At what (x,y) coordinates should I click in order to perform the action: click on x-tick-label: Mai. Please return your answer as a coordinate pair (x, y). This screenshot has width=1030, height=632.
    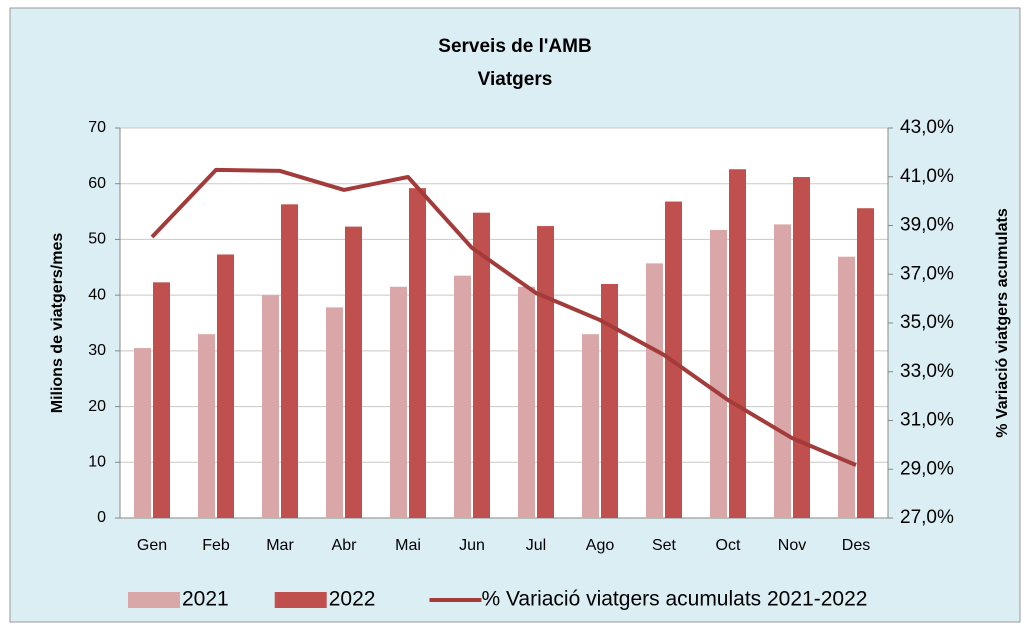
    Looking at the image, I should click on (408, 545).